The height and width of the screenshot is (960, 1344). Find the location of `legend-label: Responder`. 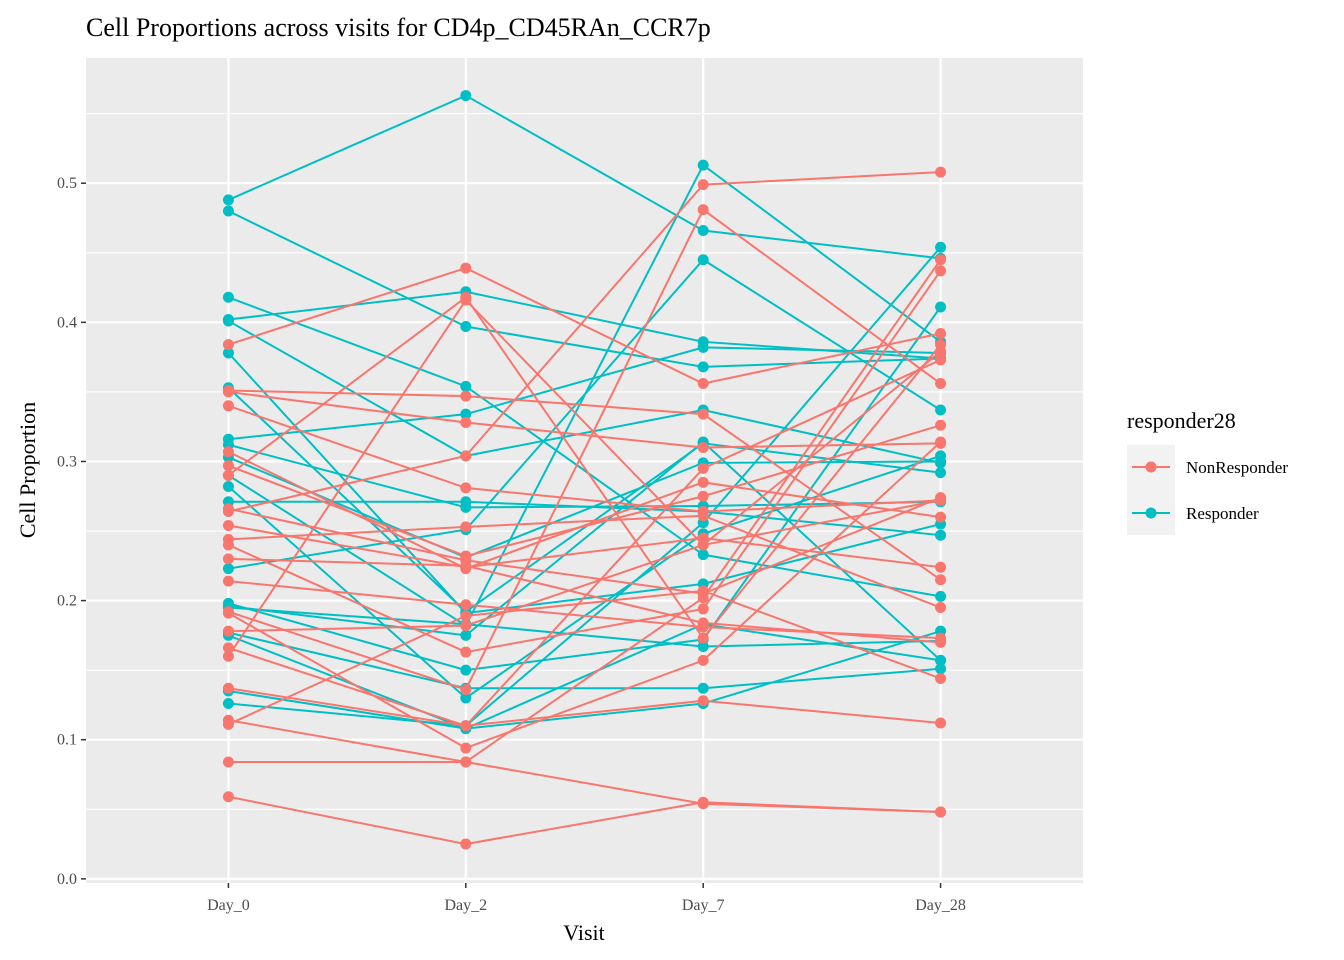

legend-label: Responder is located at coordinates (1222, 513).